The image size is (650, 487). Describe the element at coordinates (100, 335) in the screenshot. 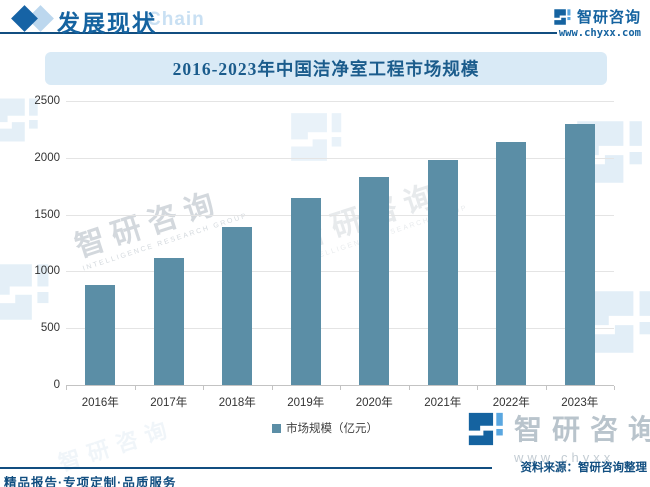

I see `bar-2016年` at that location.